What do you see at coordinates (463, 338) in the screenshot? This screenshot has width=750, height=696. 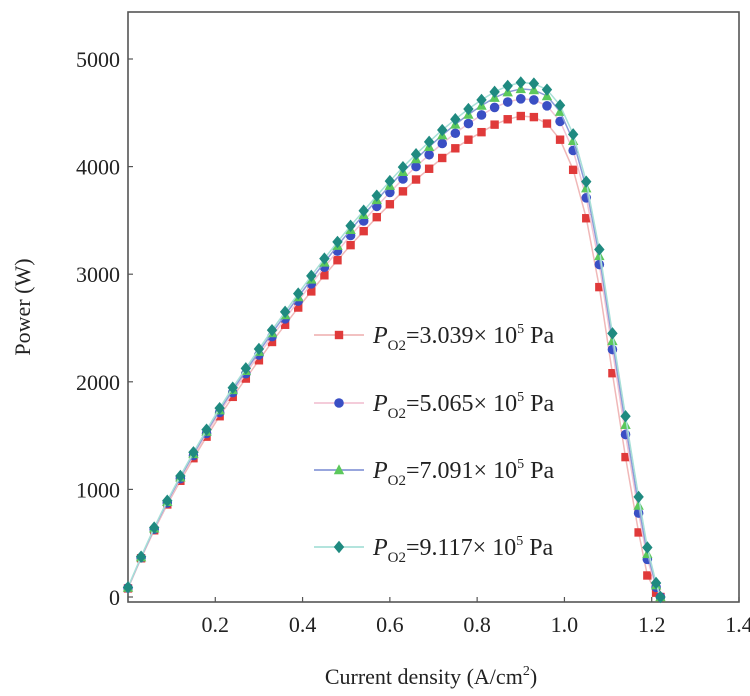 I see `legend-label: PO2=3.039× 105 Pa` at bounding box center [463, 338].